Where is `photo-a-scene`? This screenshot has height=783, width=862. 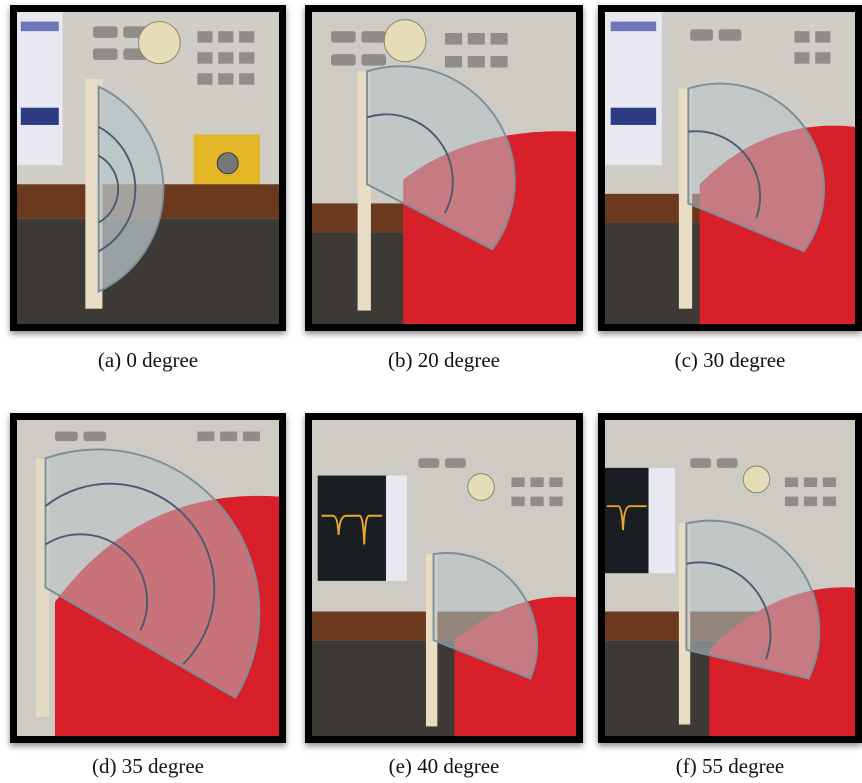 photo-a-scene is located at coordinates (148, 168).